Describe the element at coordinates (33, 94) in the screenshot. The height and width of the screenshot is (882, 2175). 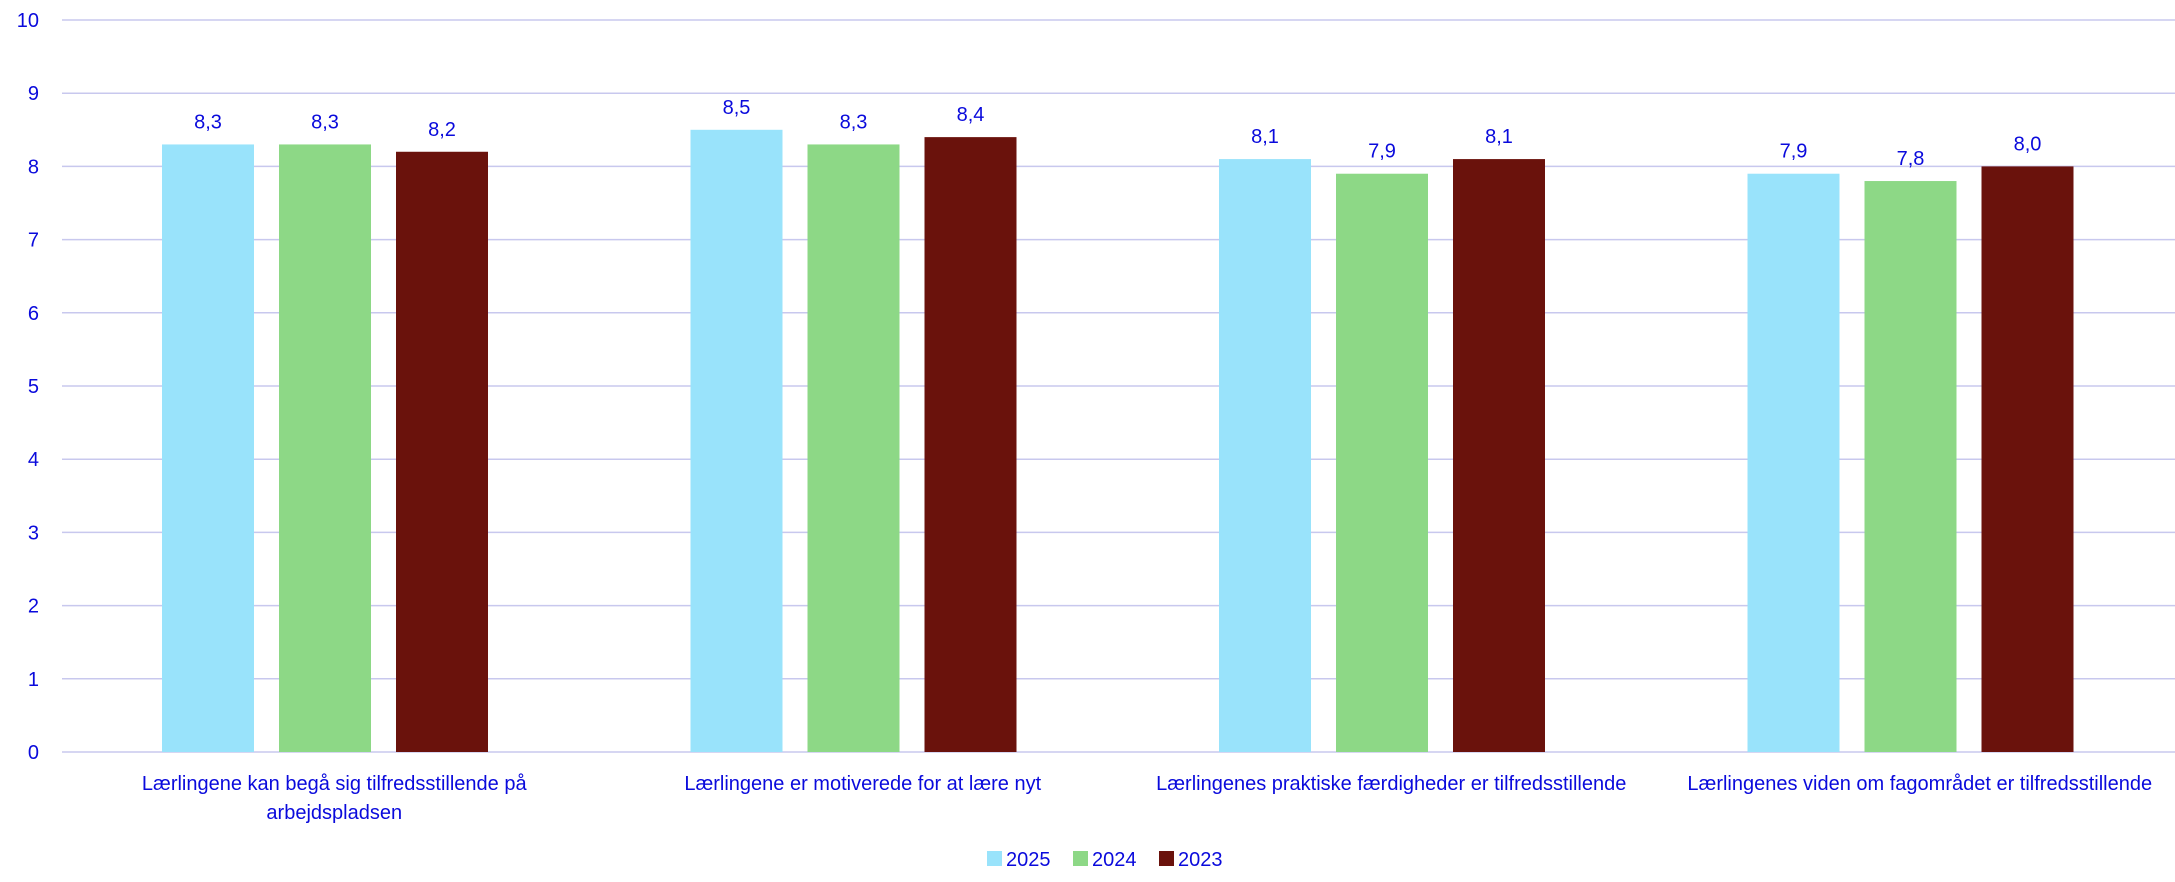
I see `y-tick-label: 9` at that location.